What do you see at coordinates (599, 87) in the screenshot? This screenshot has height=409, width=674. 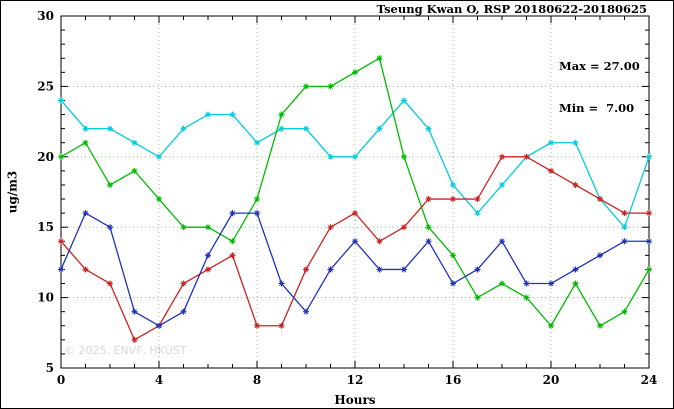 I see `minmax-annotation: Max = 27.00 Min = 7.00` at bounding box center [599, 87].